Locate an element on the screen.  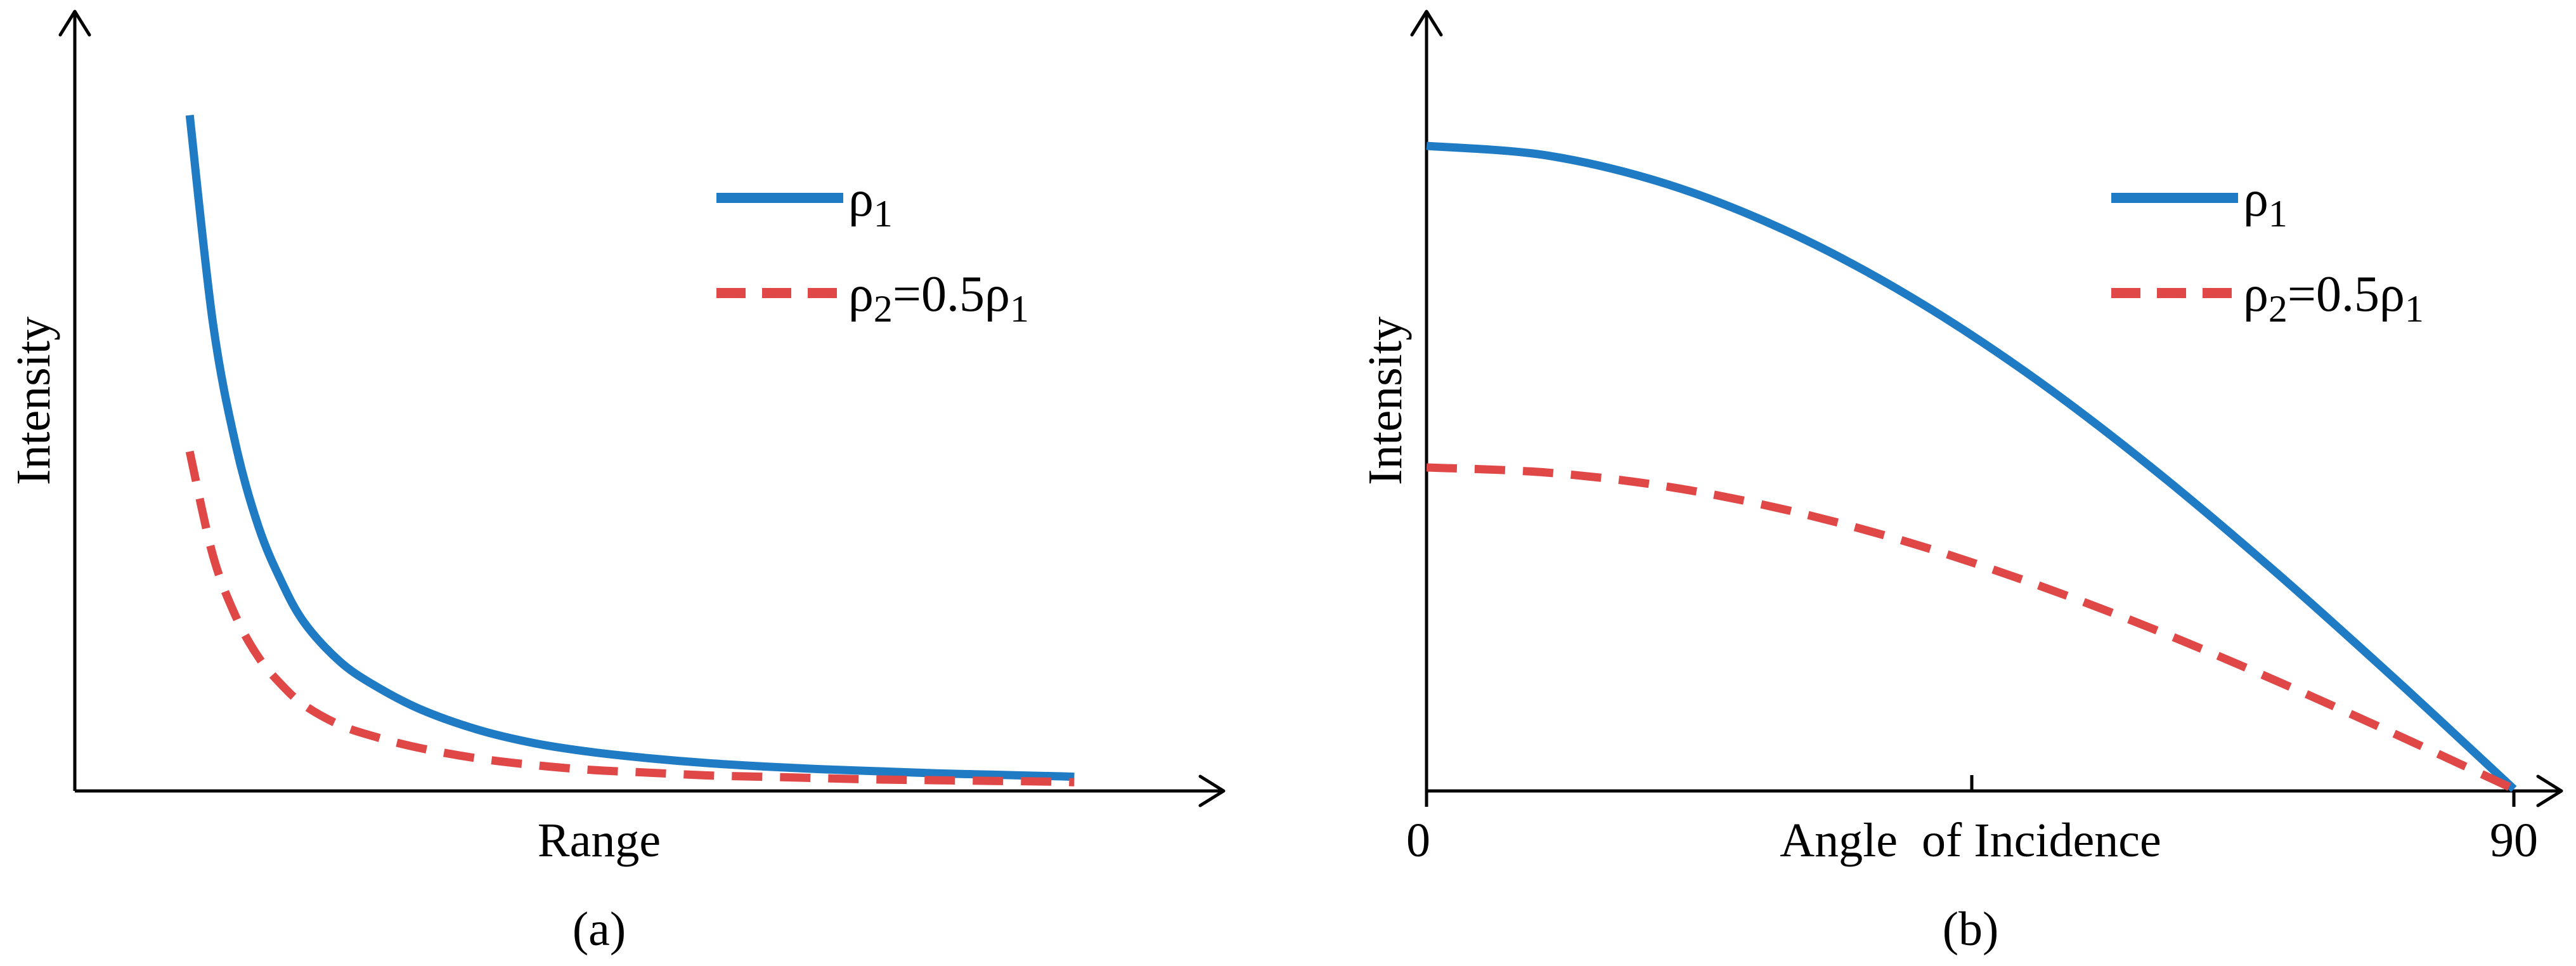
chart-b-legend: ρ1 ρ2=0.5ρ1 is located at coordinates (2267, 250).